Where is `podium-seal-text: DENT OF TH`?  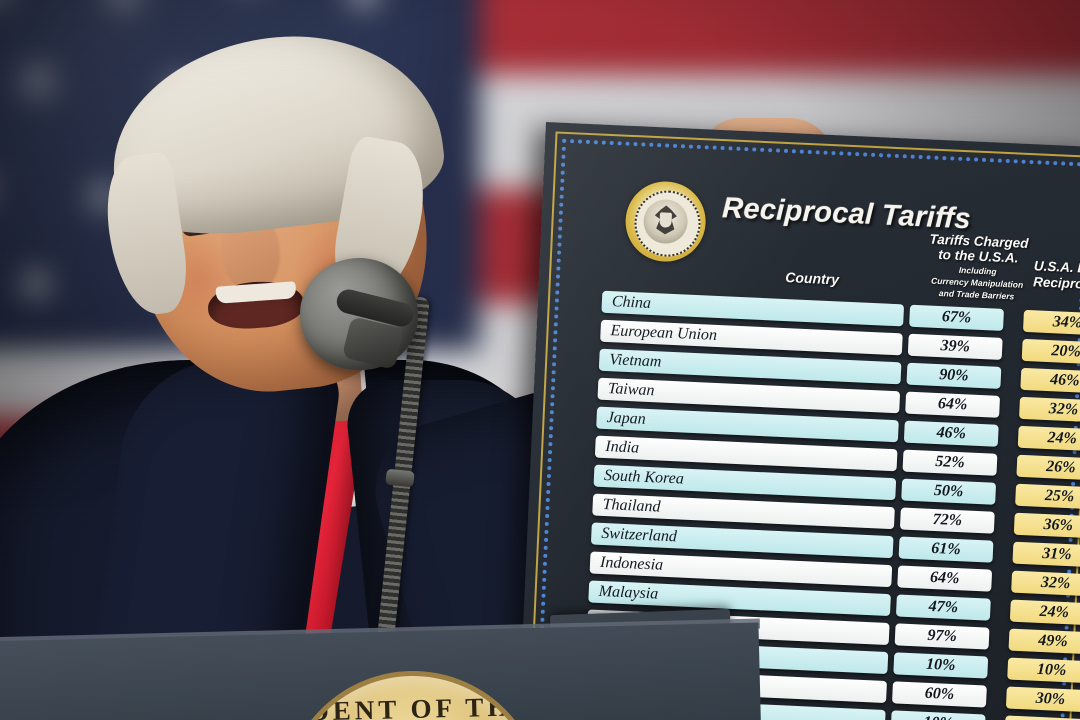
podium-seal-text: DENT OF TH is located at coordinates (410, 705).